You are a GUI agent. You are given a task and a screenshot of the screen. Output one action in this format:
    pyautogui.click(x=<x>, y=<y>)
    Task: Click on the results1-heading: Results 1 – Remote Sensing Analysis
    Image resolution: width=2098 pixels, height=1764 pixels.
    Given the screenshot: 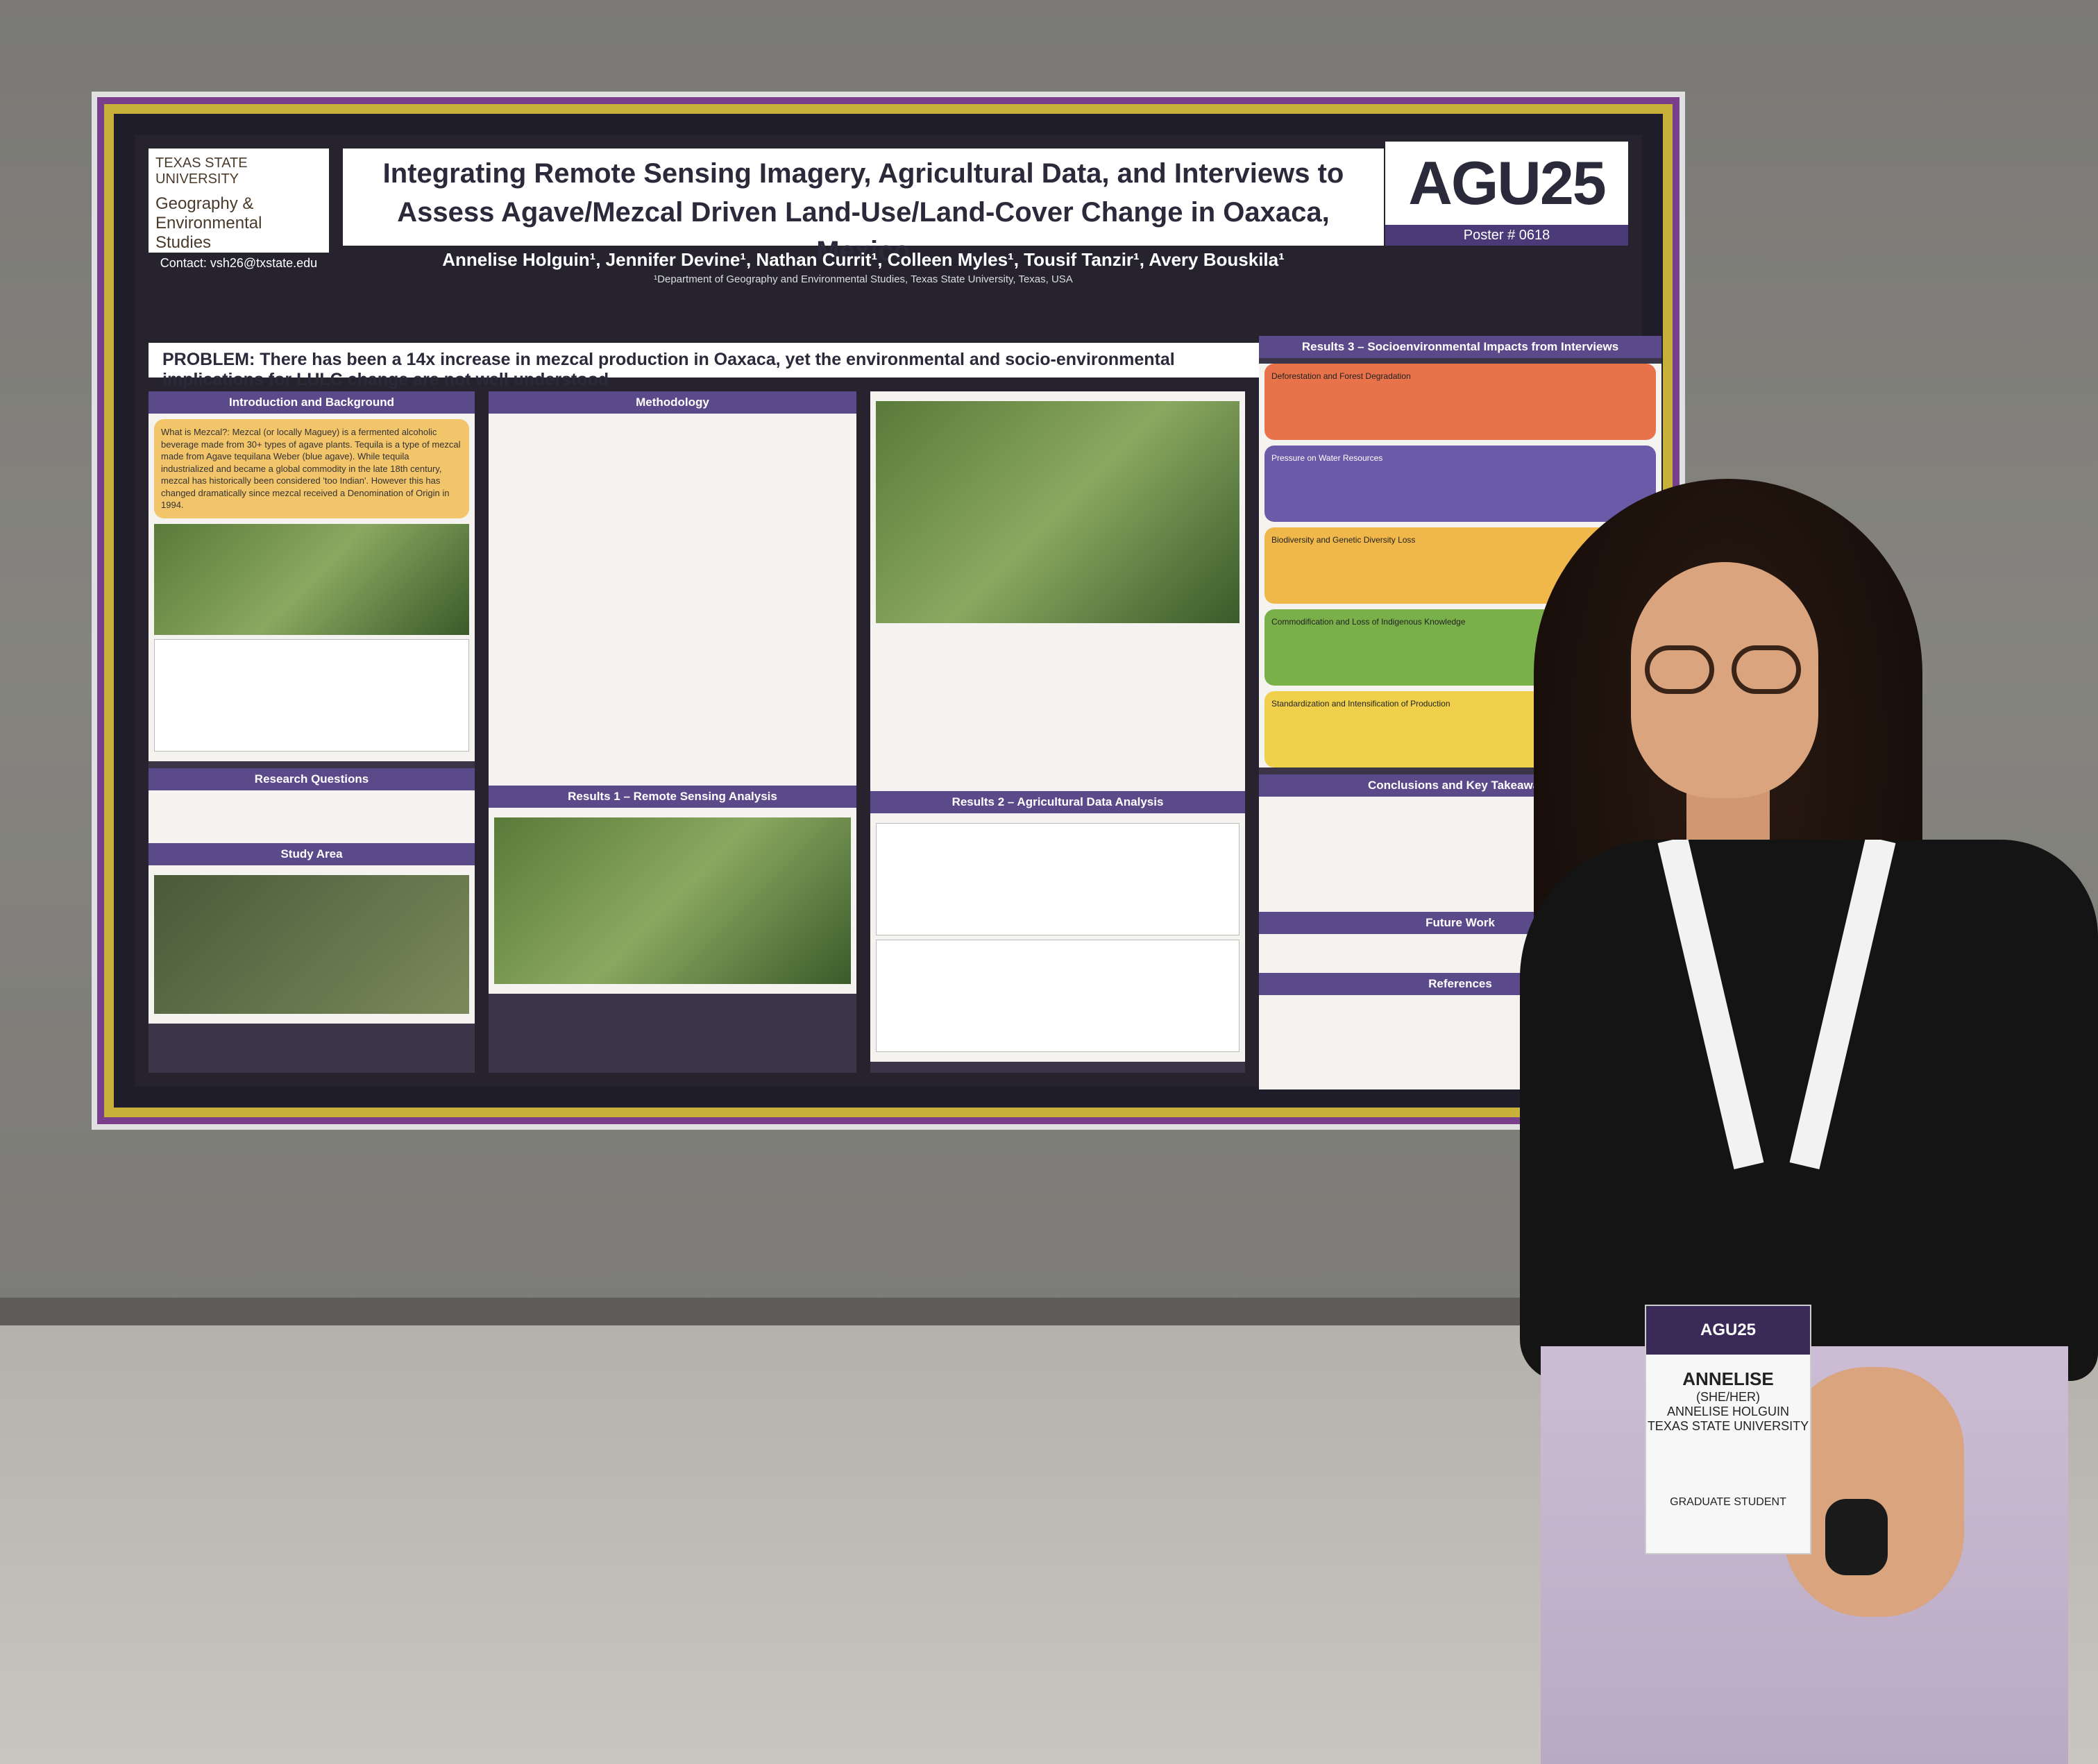 What is the action you would take?
    pyautogui.click(x=672, y=797)
    